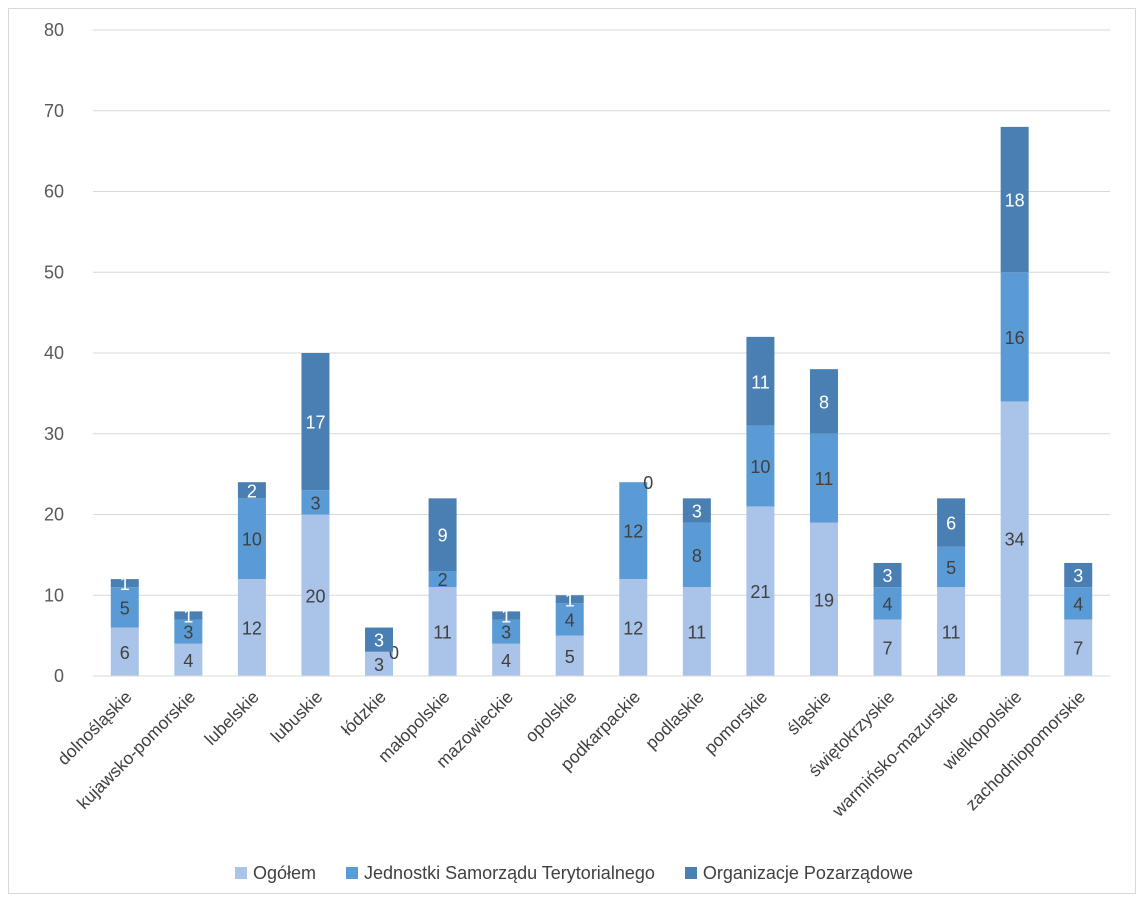 Image resolution: width=1148 pixels, height=904 pixels. I want to click on data-label-s2-11: 8, so click(824, 402).